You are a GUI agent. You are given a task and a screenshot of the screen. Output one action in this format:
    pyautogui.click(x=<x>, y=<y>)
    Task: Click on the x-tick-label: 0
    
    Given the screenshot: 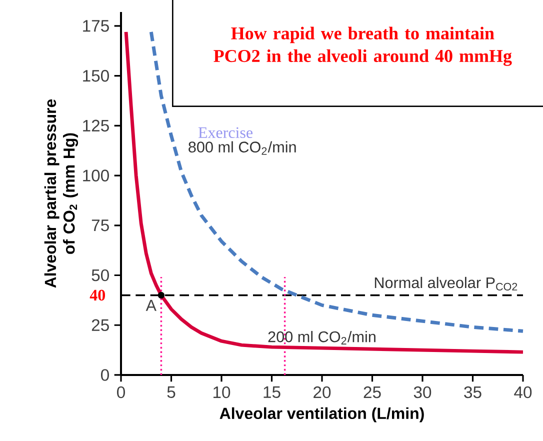 What is the action you would take?
    pyautogui.click(x=121, y=392)
    